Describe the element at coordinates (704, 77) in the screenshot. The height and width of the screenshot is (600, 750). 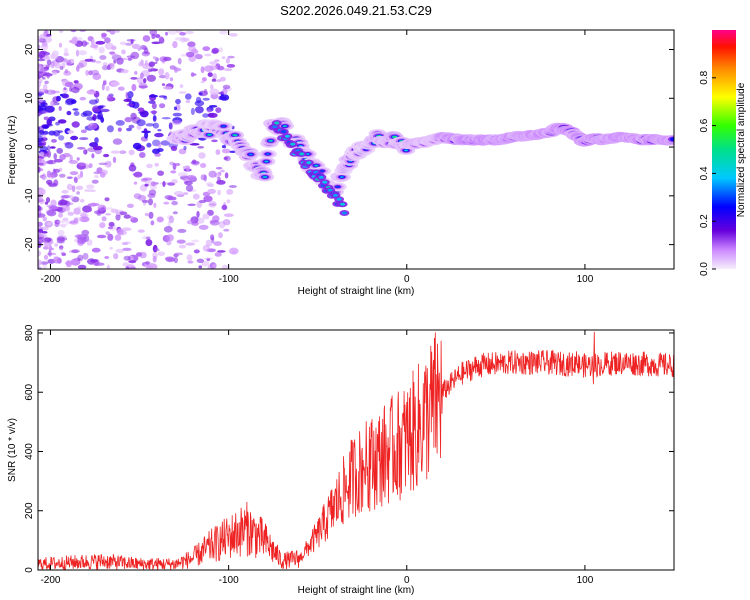
I see `colorbar-tick-label: 0.8` at that location.